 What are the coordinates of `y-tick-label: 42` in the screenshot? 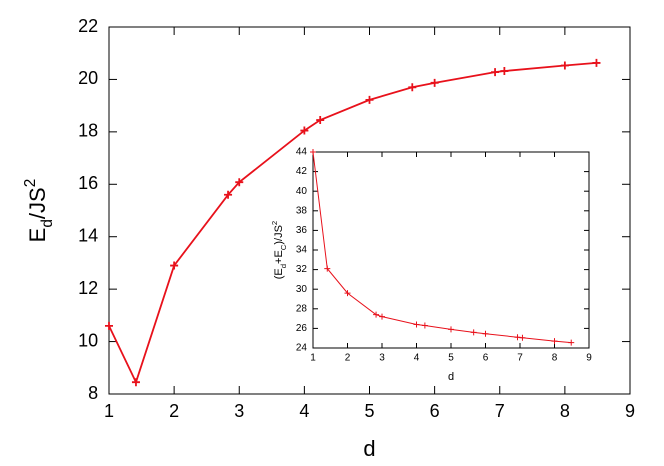 It's located at (302, 171).